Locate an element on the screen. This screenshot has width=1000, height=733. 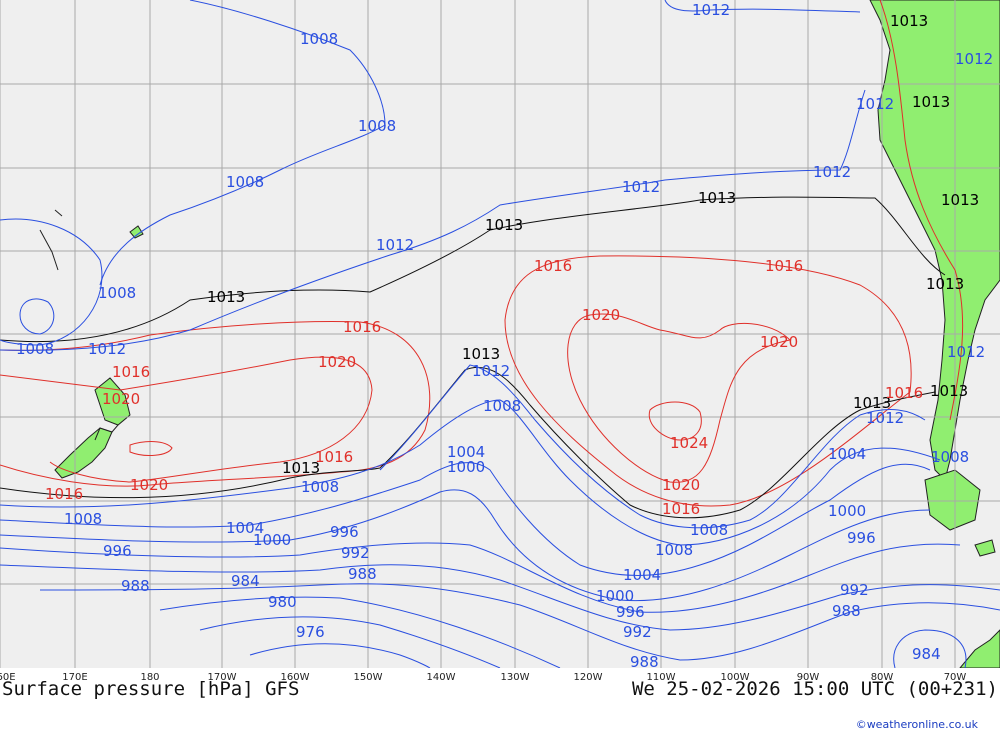
lon-tick-label: 90W is located at coordinates (808, 677).